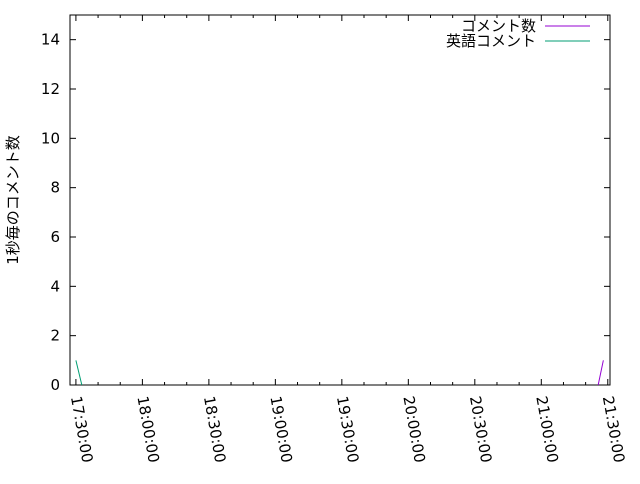 The image size is (640, 484). What do you see at coordinates (339, 373) in the screenshot?
I see `series-lines` at bounding box center [339, 373].